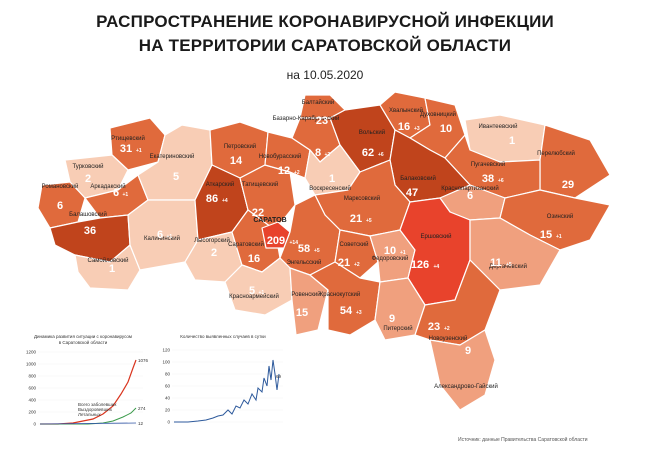 The width and height of the screenshot is (650, 460). What do you see at coordinates (269, 220) in the screenshot?
I see `district-name-saratov: САРАТОВ` at bounding box center [269, 220].